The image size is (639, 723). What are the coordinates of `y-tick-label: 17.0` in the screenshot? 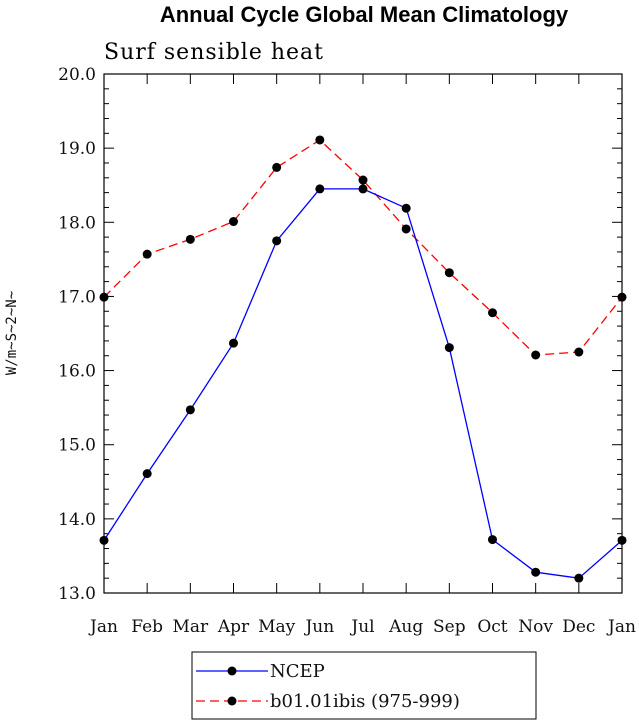 It's located at (77, 297).